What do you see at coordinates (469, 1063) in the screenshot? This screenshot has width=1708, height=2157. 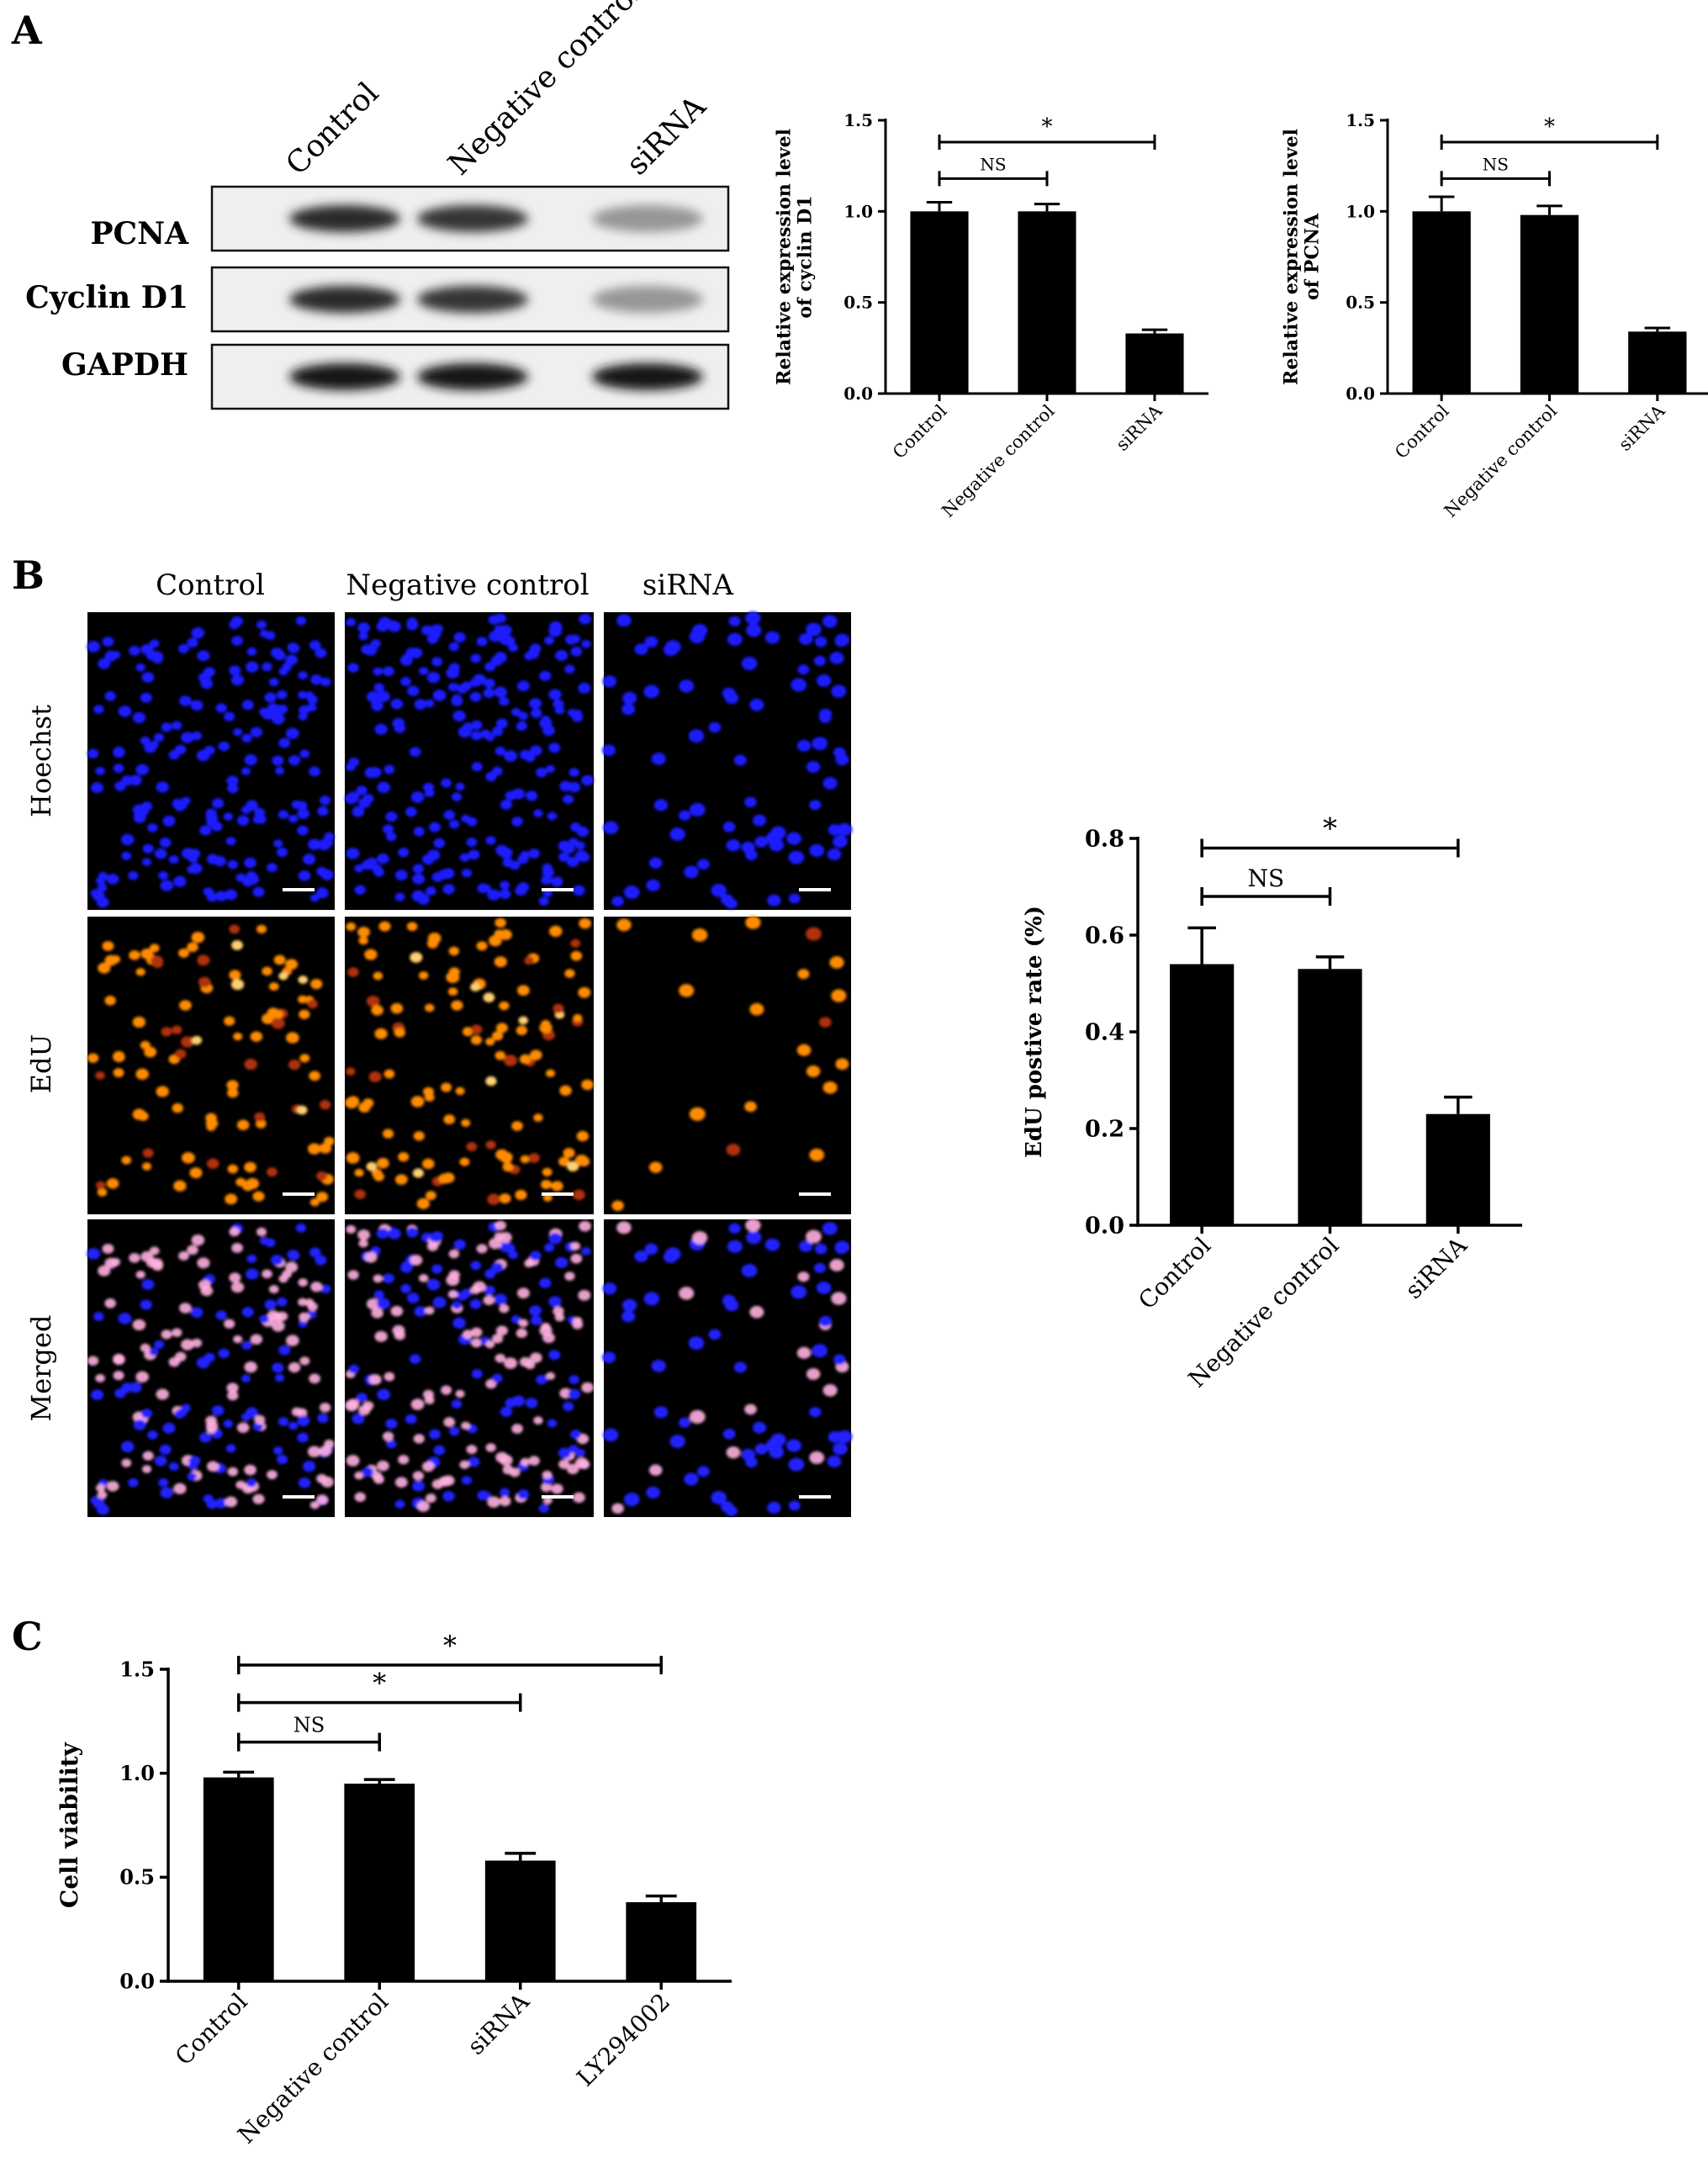 I see `micro-cells` at bounding box center [469, 1063].